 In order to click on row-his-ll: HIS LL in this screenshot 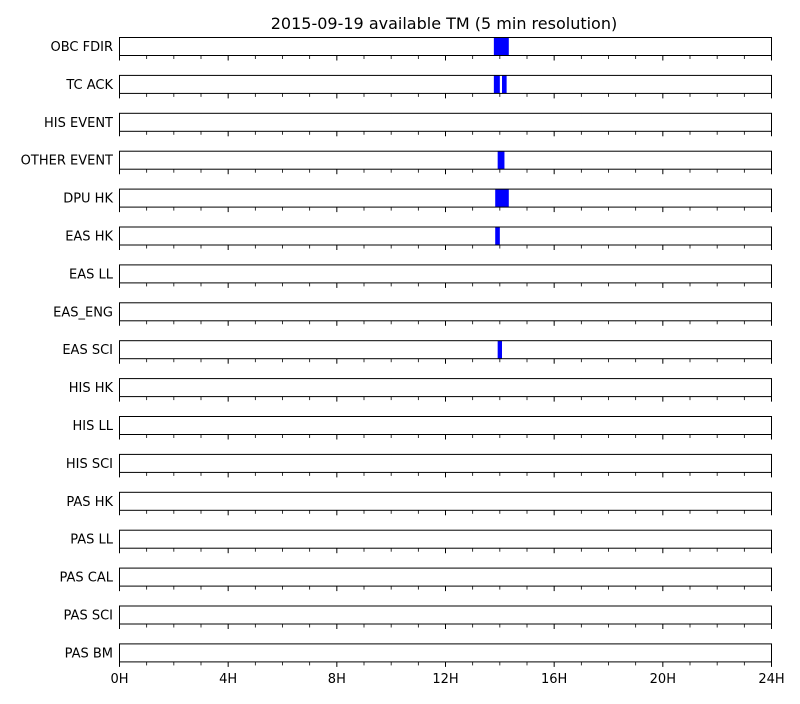, I will do `click(422, 428)`.